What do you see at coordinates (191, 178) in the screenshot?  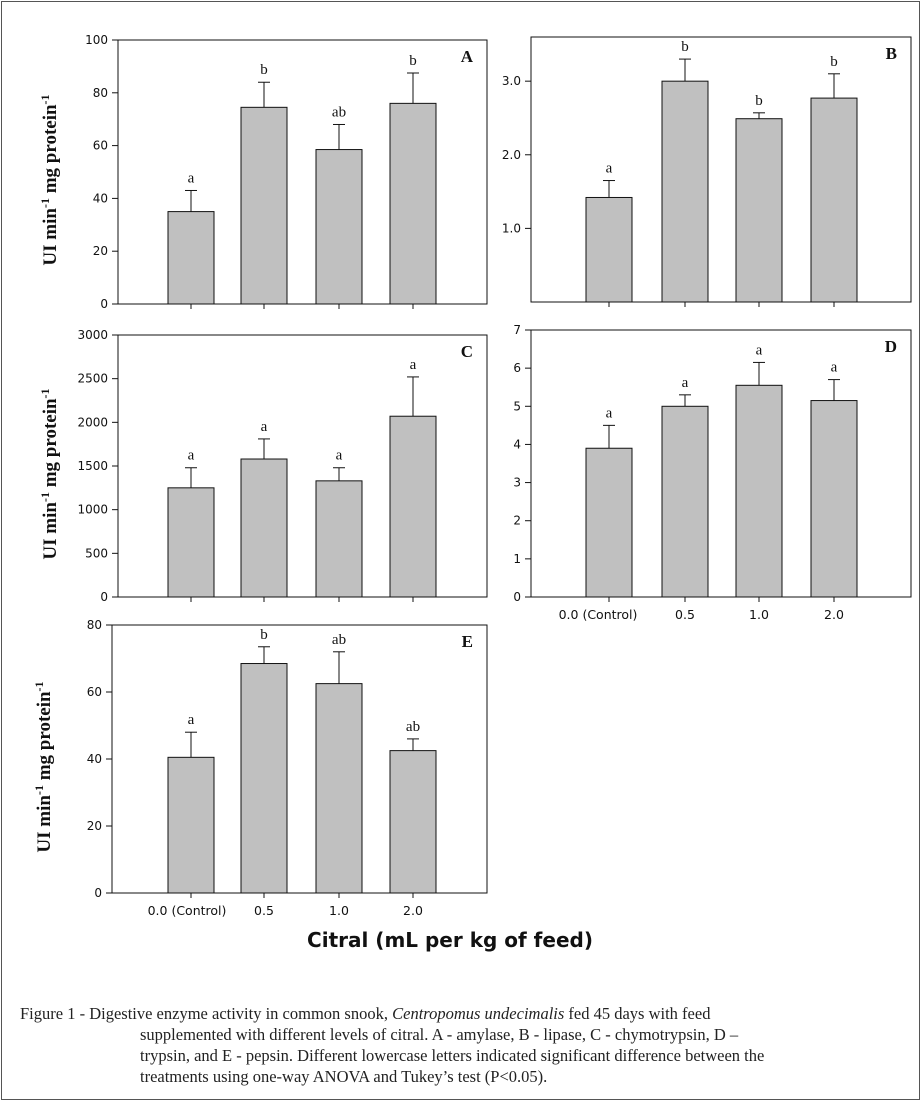 I see `panel-a-significance-letter: a` at bounding box center [191, 178].